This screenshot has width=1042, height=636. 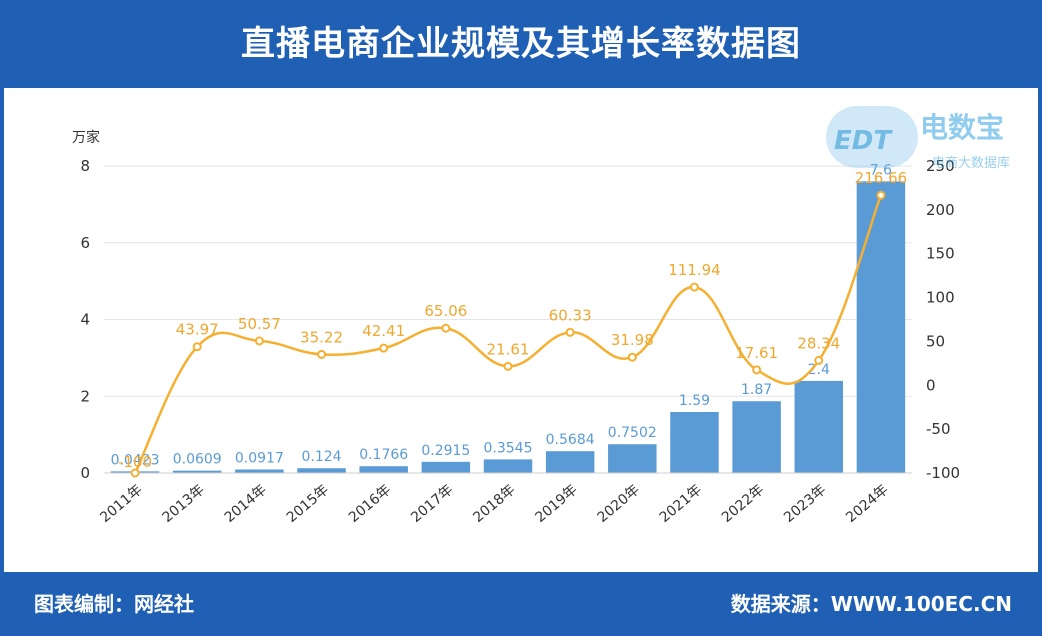 I want to click on x-tick-label: 2013年, so click(x=183, y=504).